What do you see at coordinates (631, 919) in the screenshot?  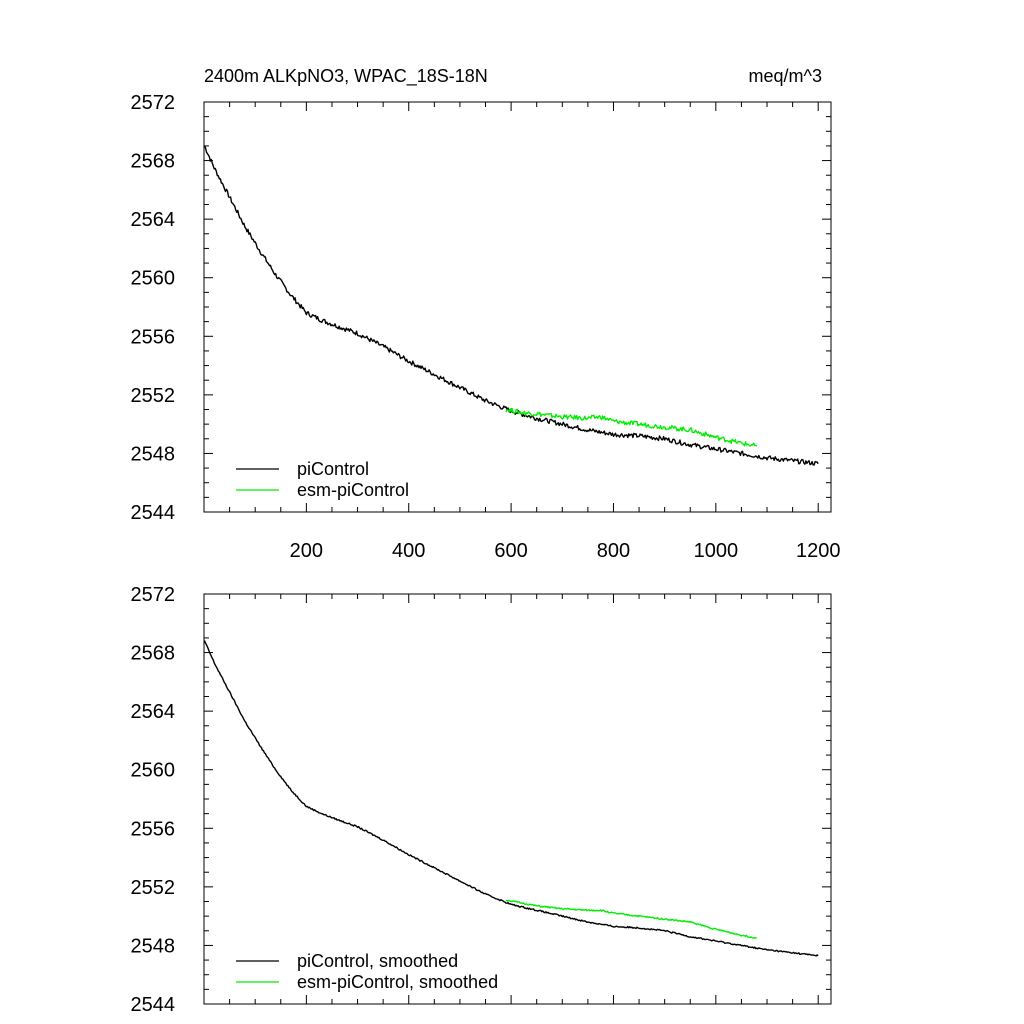 I see `series-line-esm-picontrol-smoothed` at bounding box center [631, 919].